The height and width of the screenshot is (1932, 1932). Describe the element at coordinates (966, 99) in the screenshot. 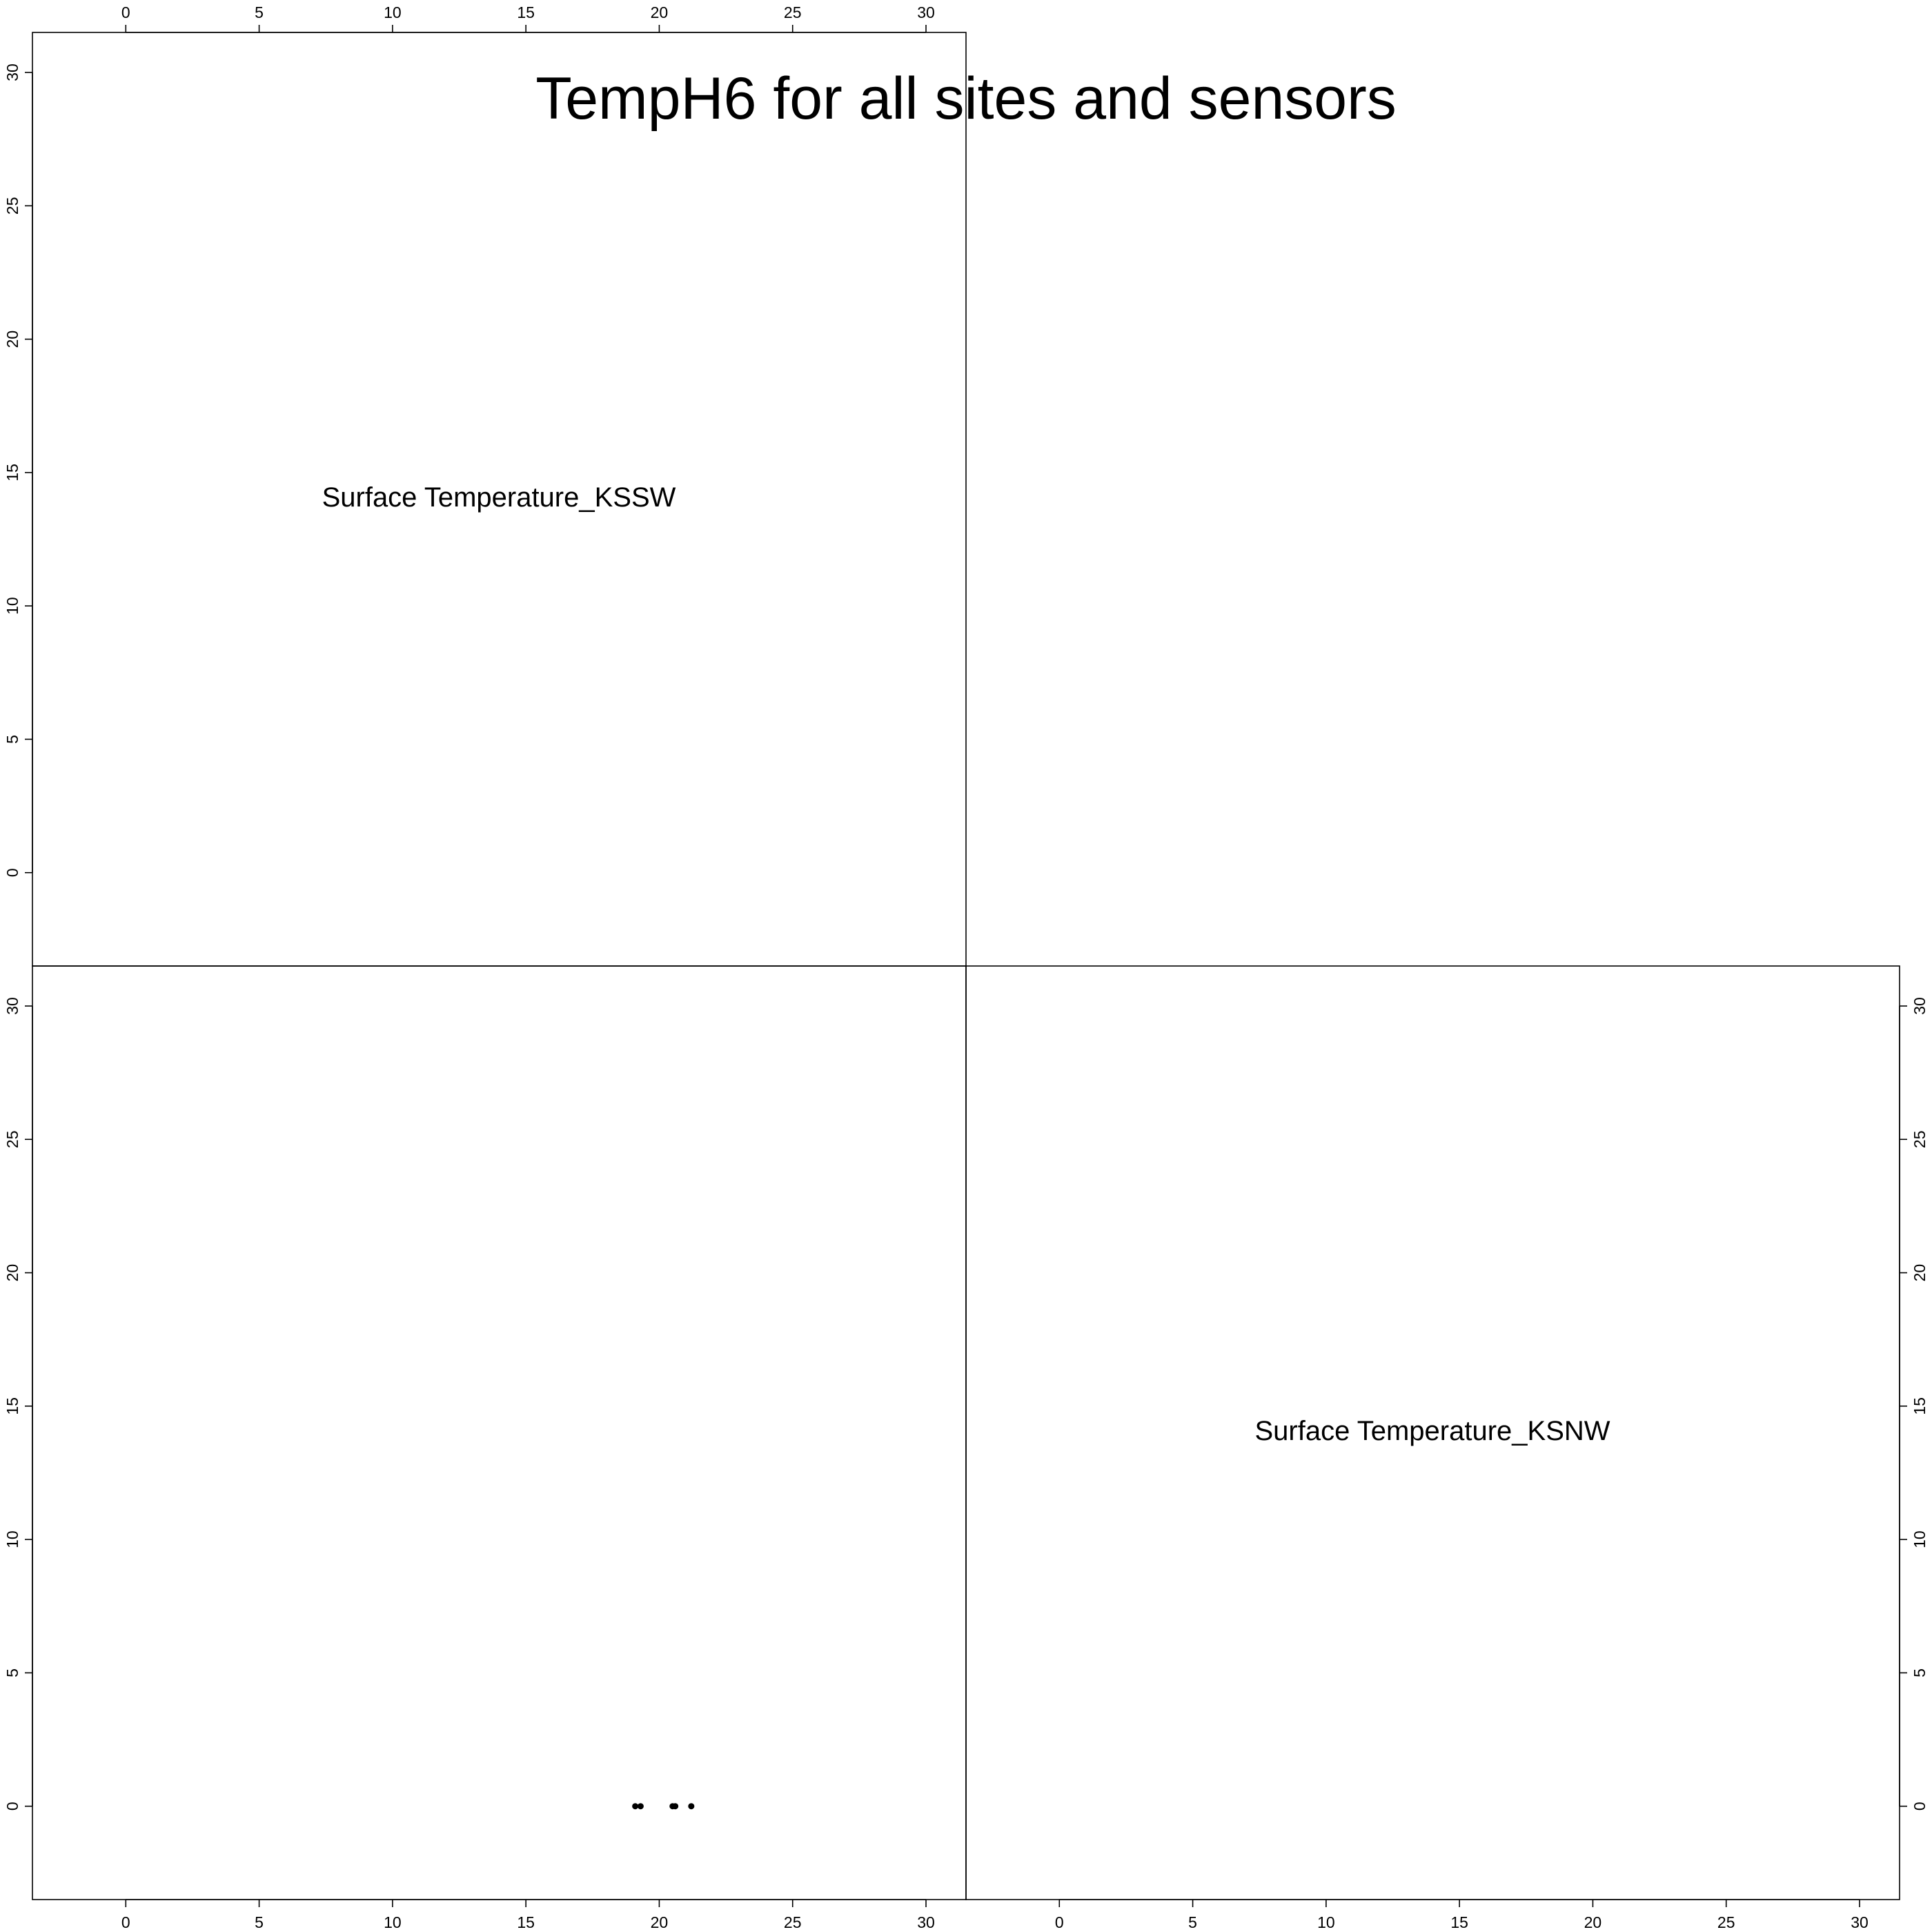

I see `chart-title: TempH6 for all sites and sensors` at that location.